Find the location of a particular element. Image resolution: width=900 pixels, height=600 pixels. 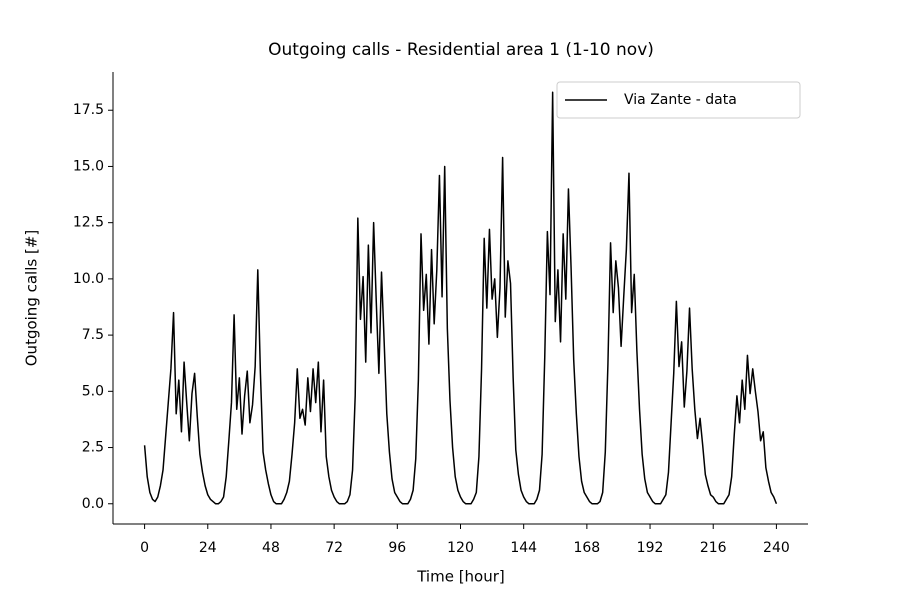

legend-box is located at coordinates (678, 100).